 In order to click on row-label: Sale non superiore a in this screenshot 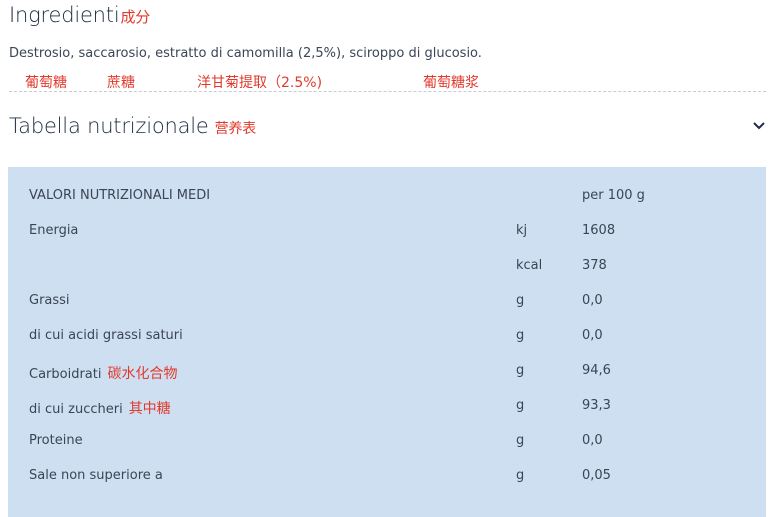, I will do `click(96, 475)`.